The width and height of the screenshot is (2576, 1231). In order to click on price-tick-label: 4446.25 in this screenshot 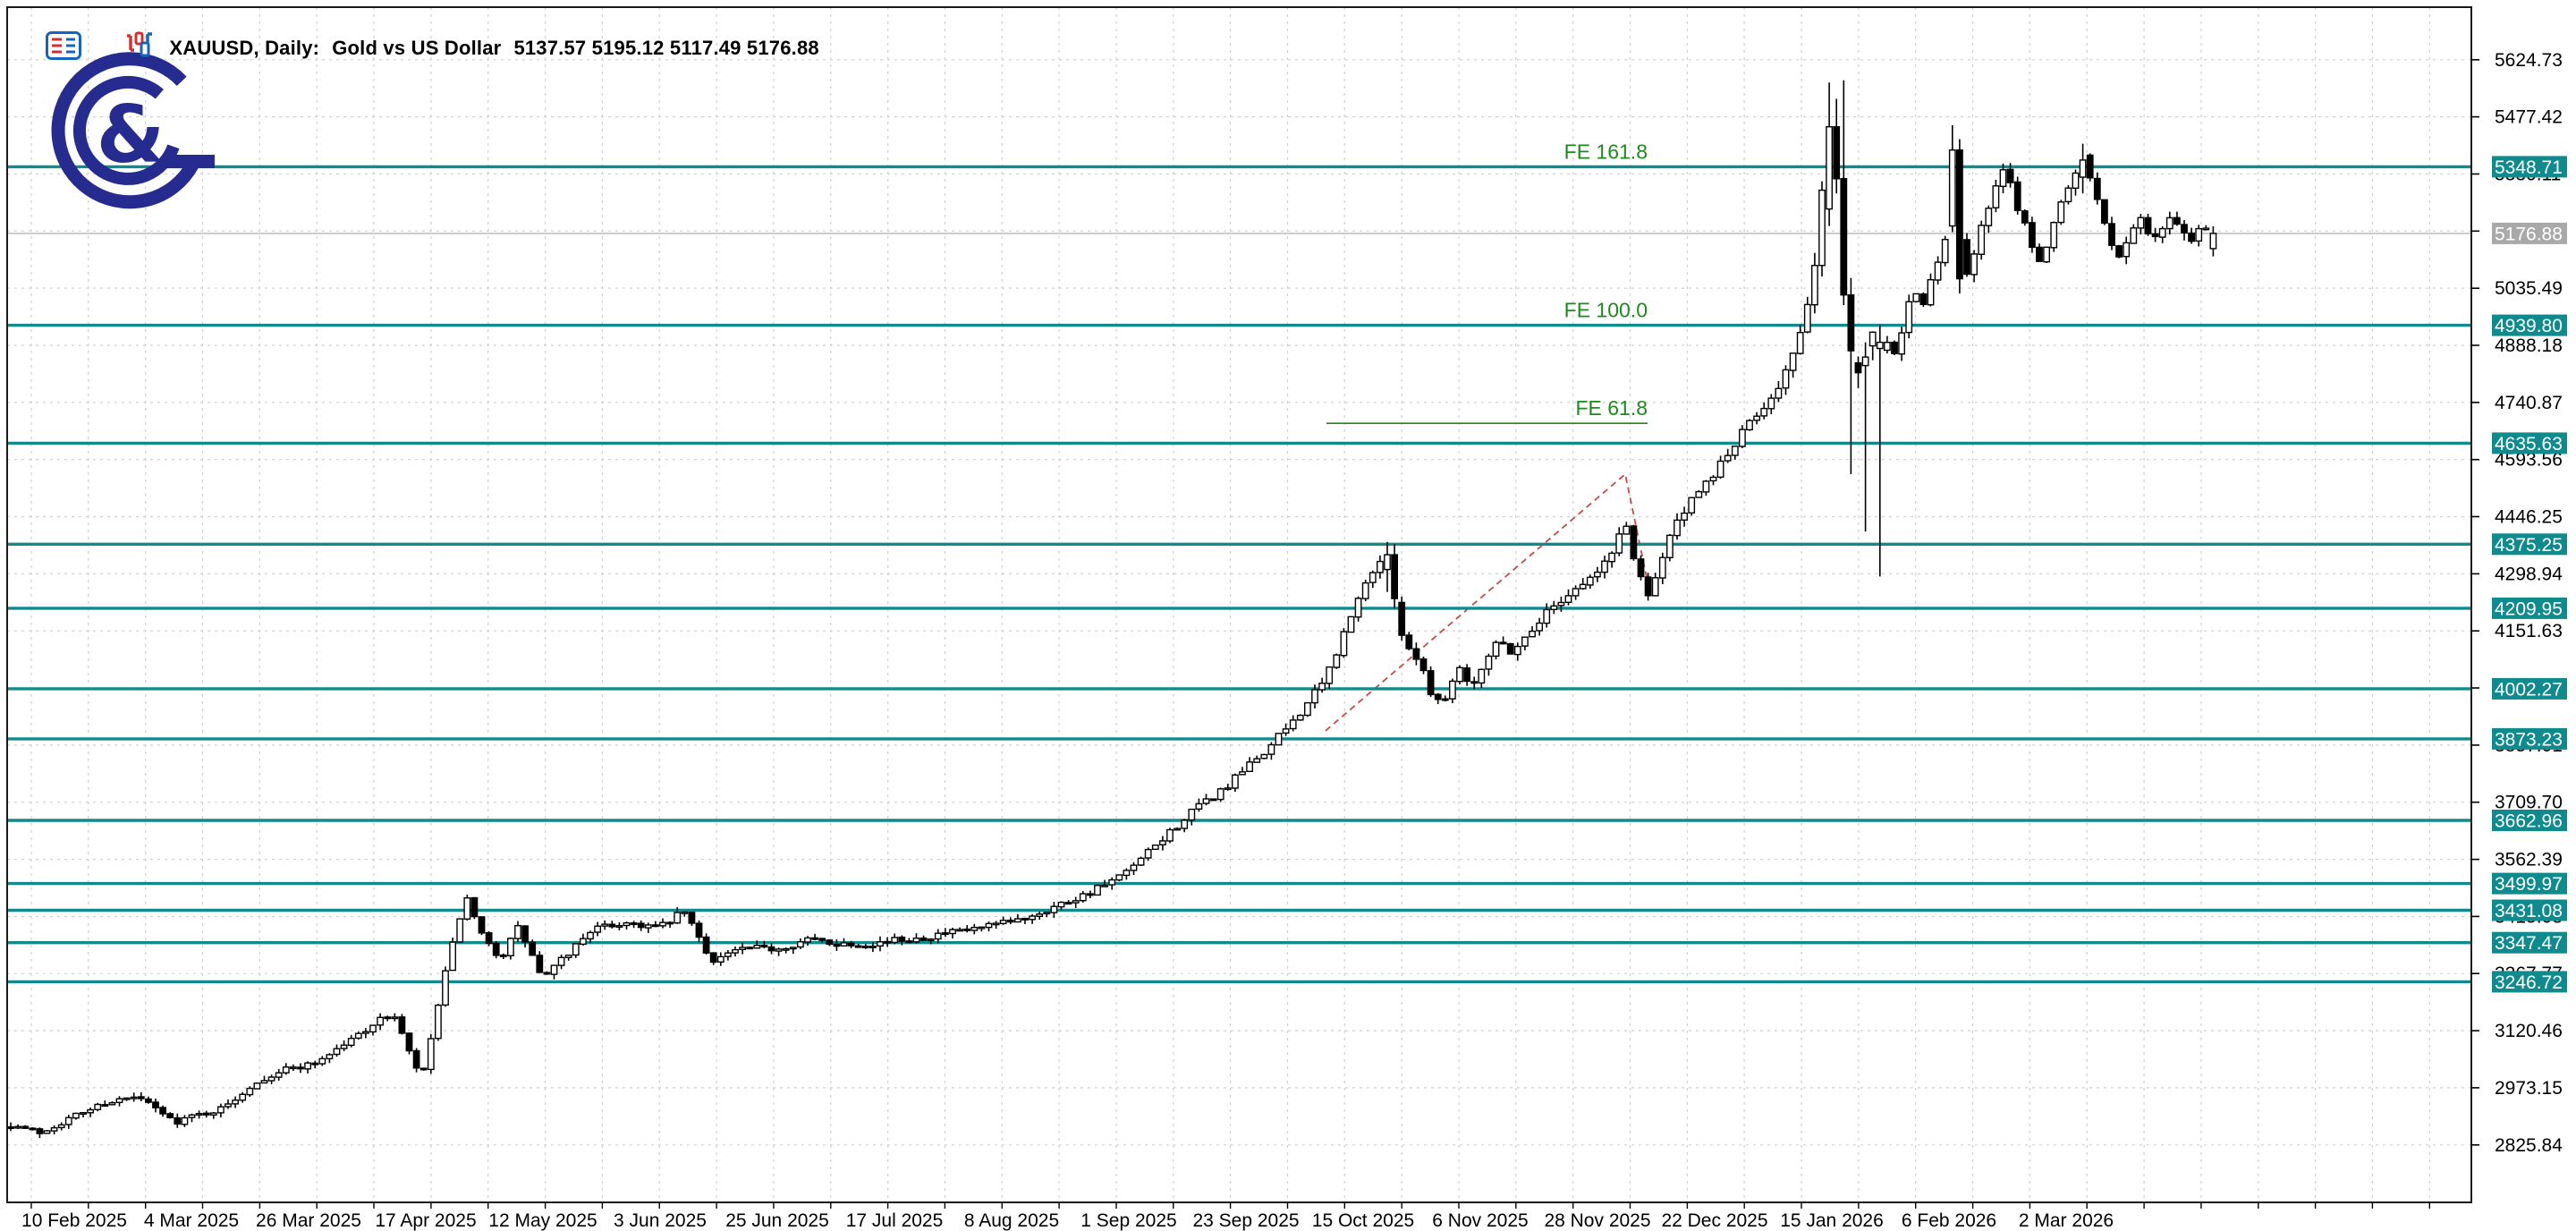, I will do `click(2529, 517)`.